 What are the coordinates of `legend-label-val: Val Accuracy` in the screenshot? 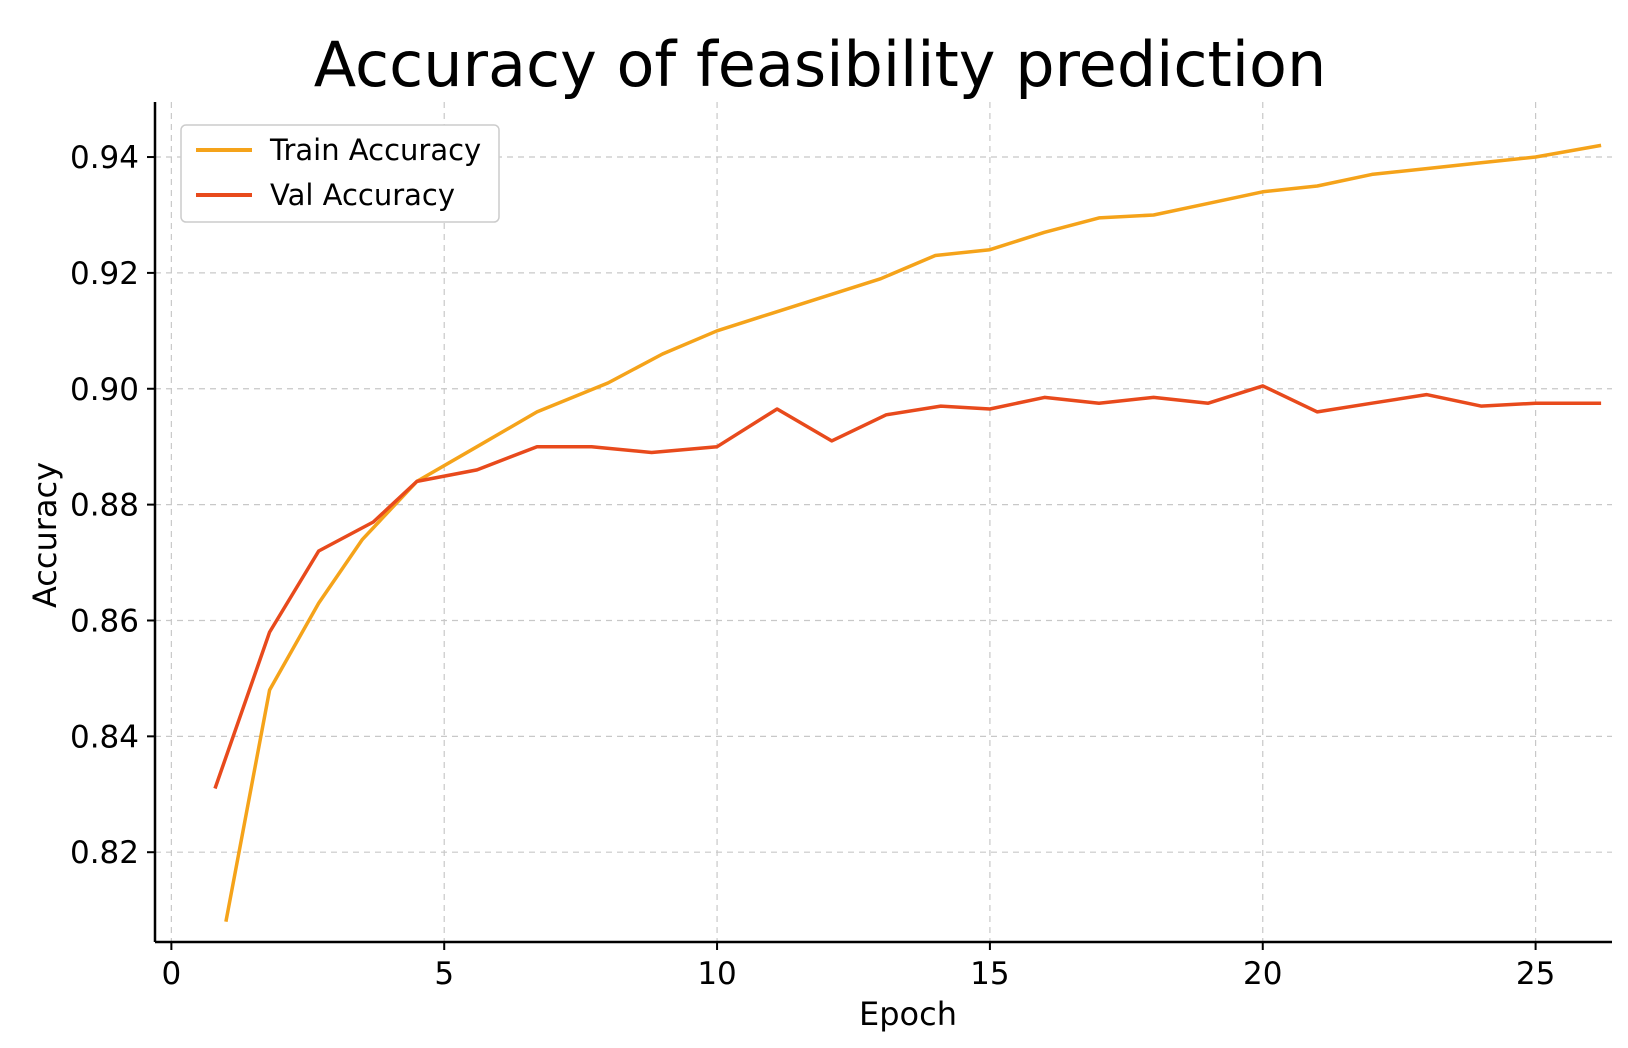 It's located at (362, 195).